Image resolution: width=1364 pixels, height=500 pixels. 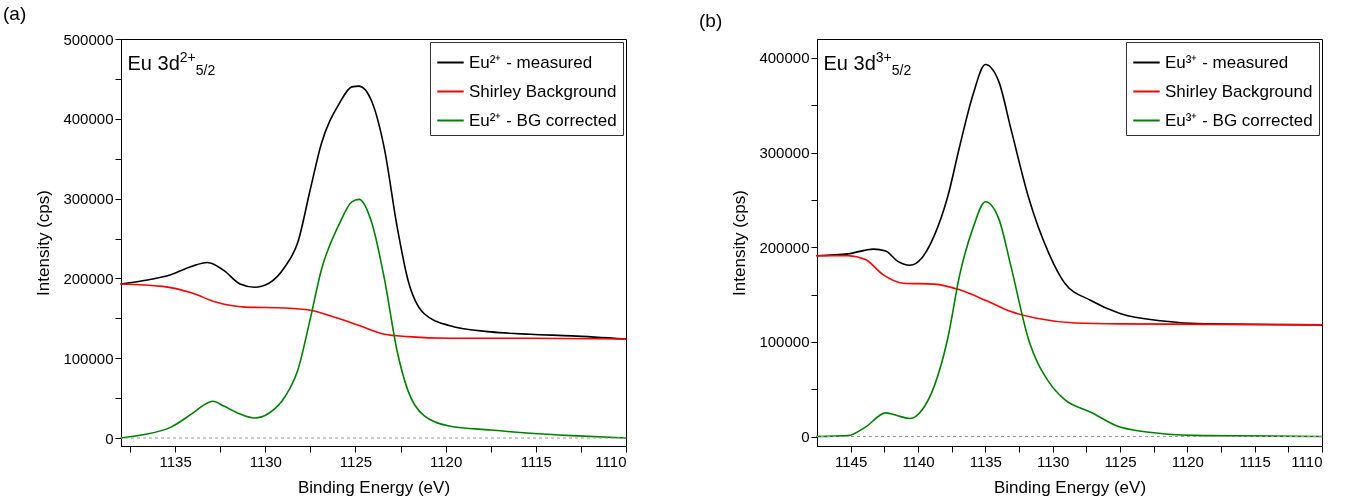 What do you see at coordinates (15, 13) in the screenshot?
I see `chart-title: (a)` at bounding box center [15, 13].